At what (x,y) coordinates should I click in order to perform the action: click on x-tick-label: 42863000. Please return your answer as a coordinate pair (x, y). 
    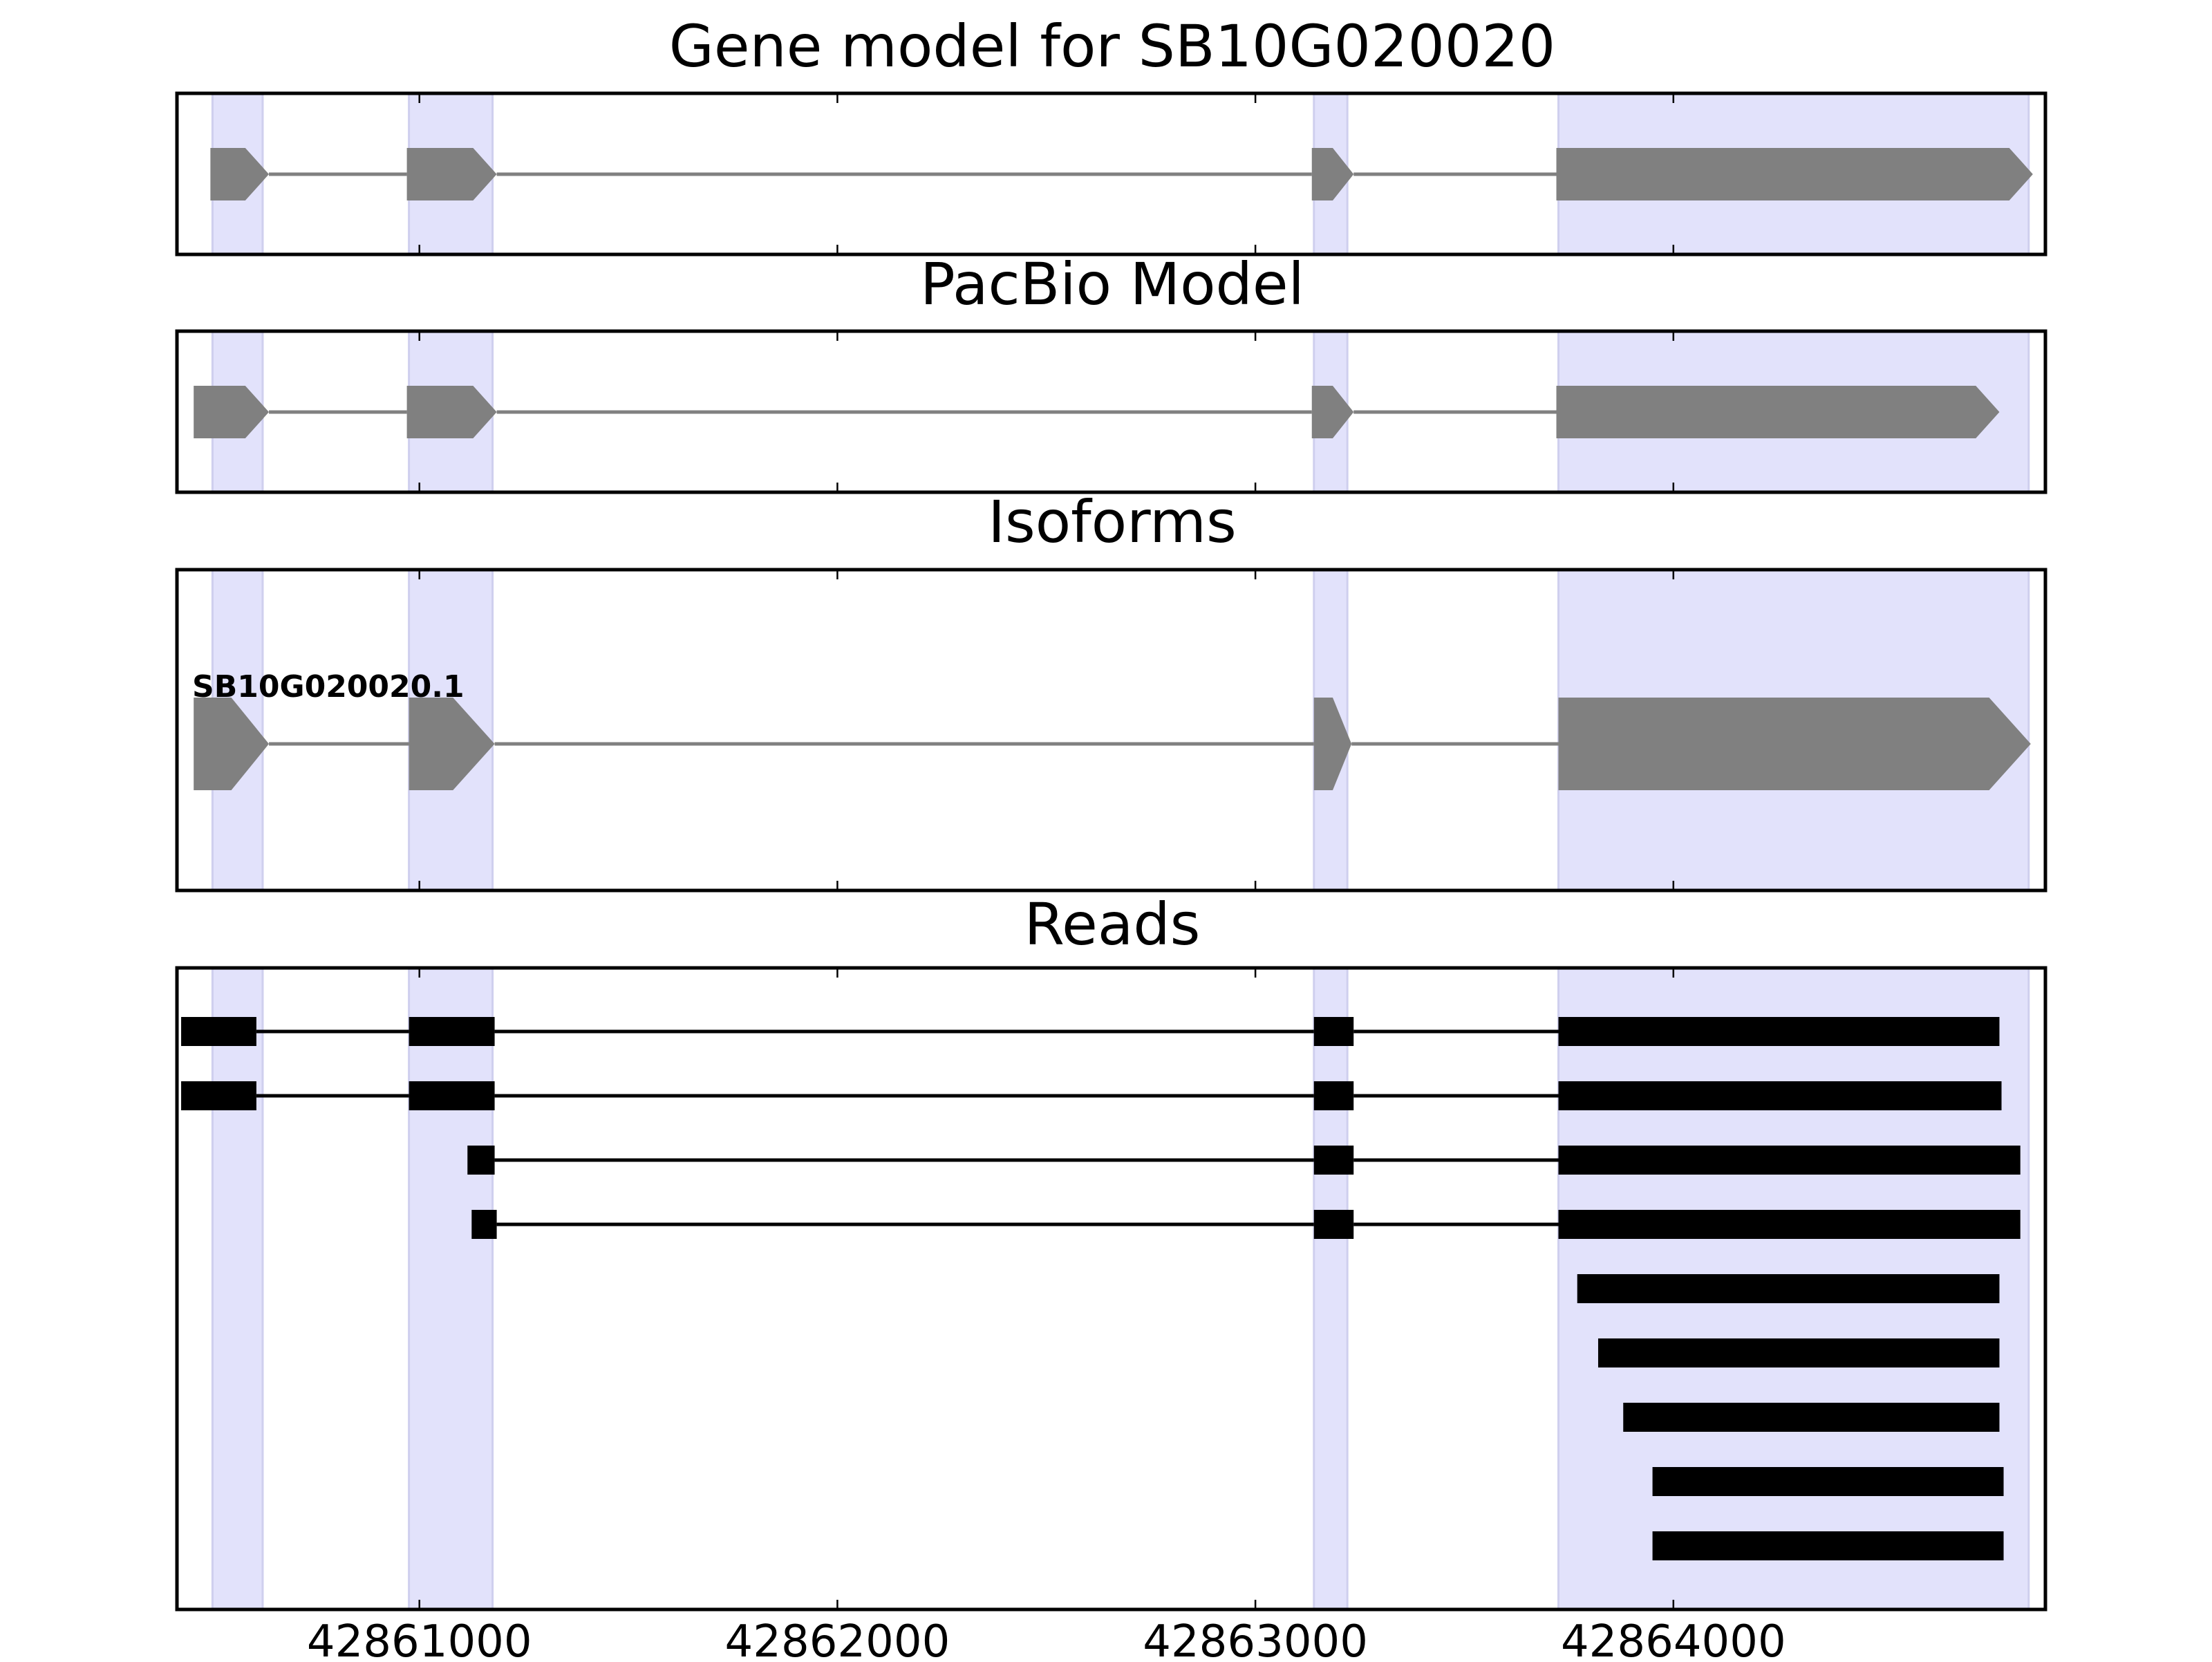
    Looking at the image, I should click on (1255, 1637).